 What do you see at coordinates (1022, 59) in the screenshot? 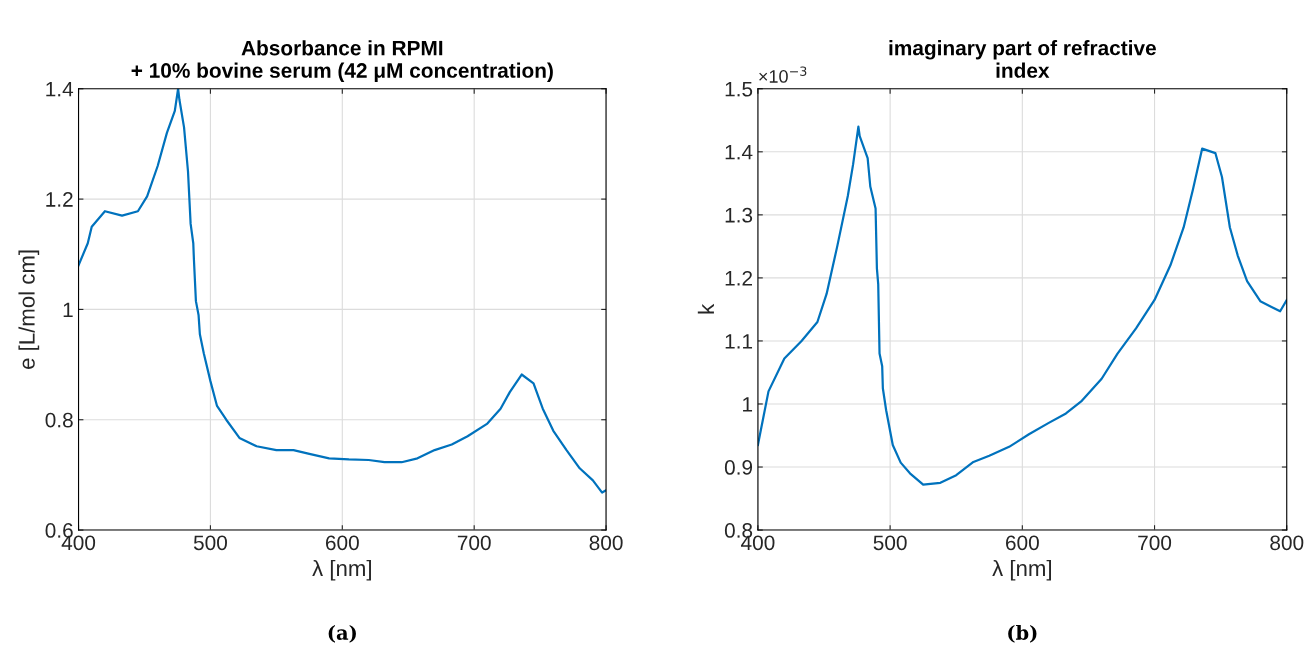
I see `chart-title: imaginary part of refractive index` at bounding box center [1022, 59].